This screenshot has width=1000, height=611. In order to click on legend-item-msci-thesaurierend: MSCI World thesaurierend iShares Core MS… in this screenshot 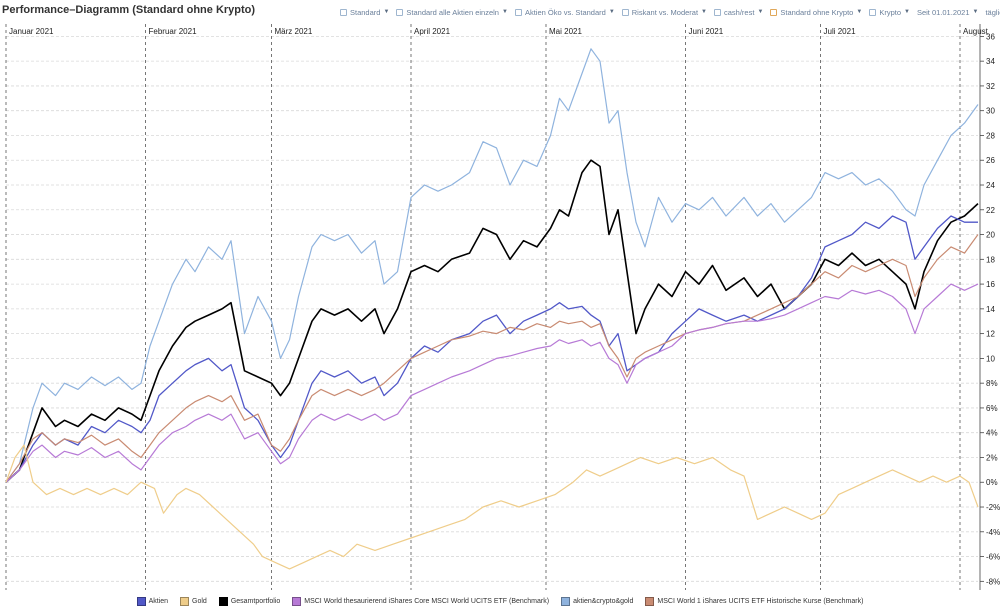, I will do `click(420, 601)`.